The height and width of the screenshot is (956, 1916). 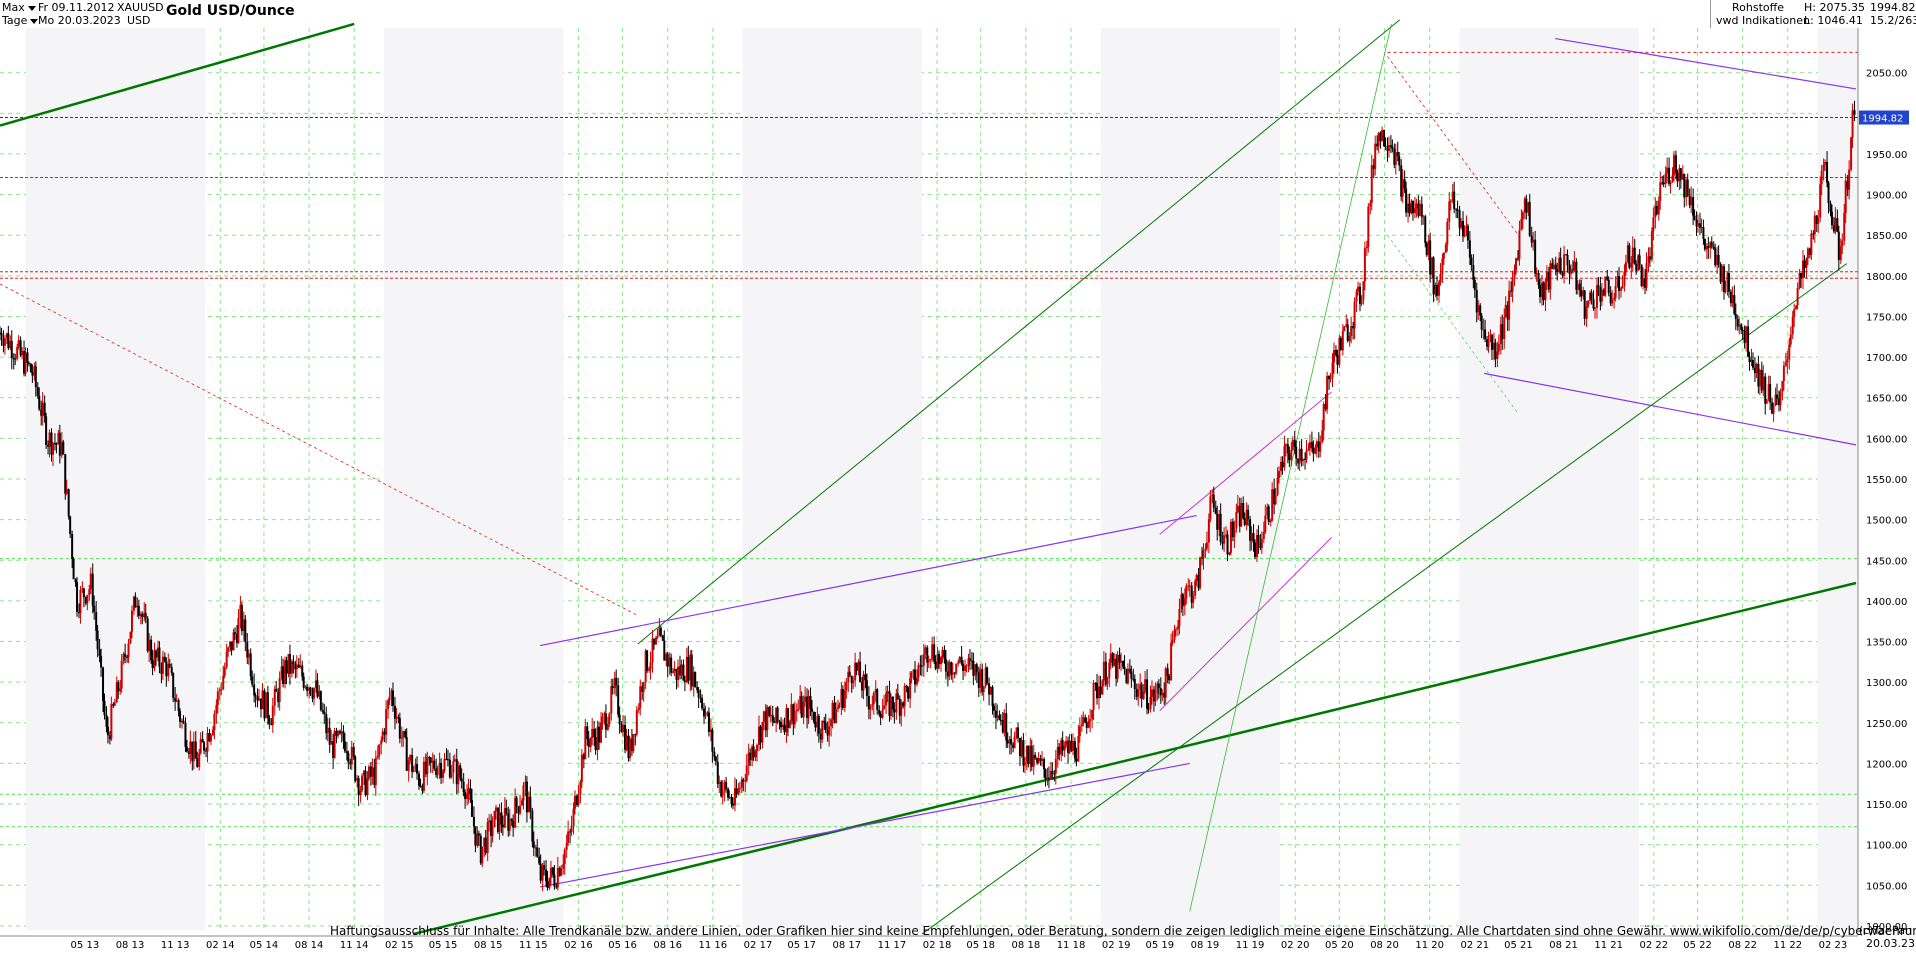 What do you see at coordinates (1429, 945) in the screenshot?
I see `x-tick-label: 11 20` at bounding box center [1429, 945].